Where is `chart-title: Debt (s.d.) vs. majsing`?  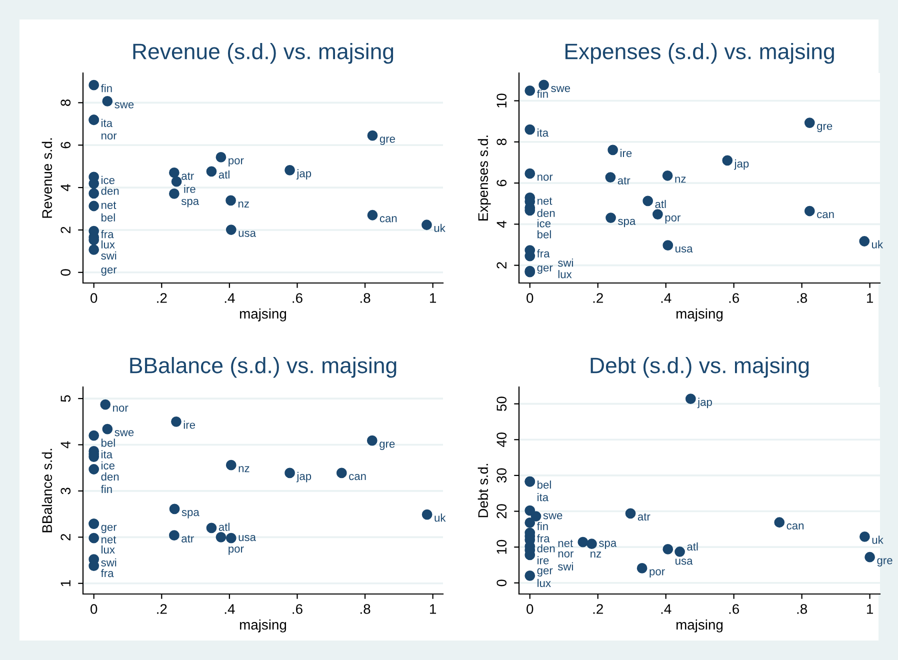 chart-title: Debt (s.d.) vs. majsing is located at coordinates (699, 367).